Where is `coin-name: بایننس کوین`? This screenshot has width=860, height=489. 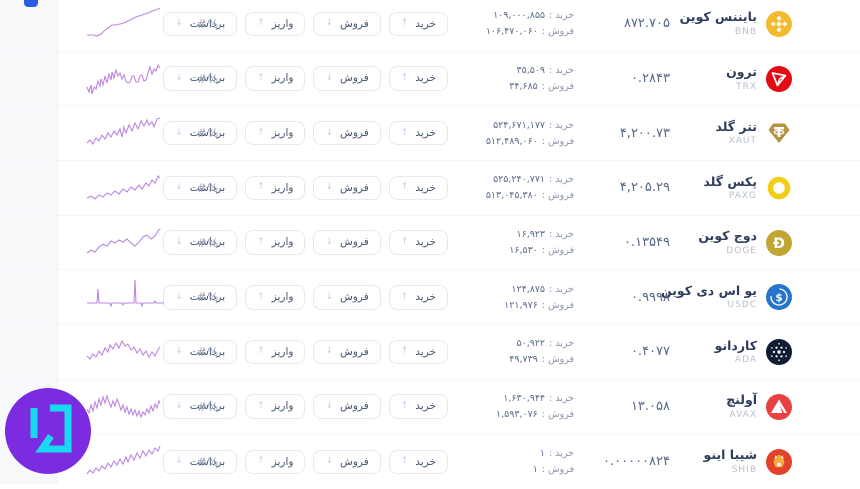 coin-name: بایننس کوین is located at coordinates (718, 17).